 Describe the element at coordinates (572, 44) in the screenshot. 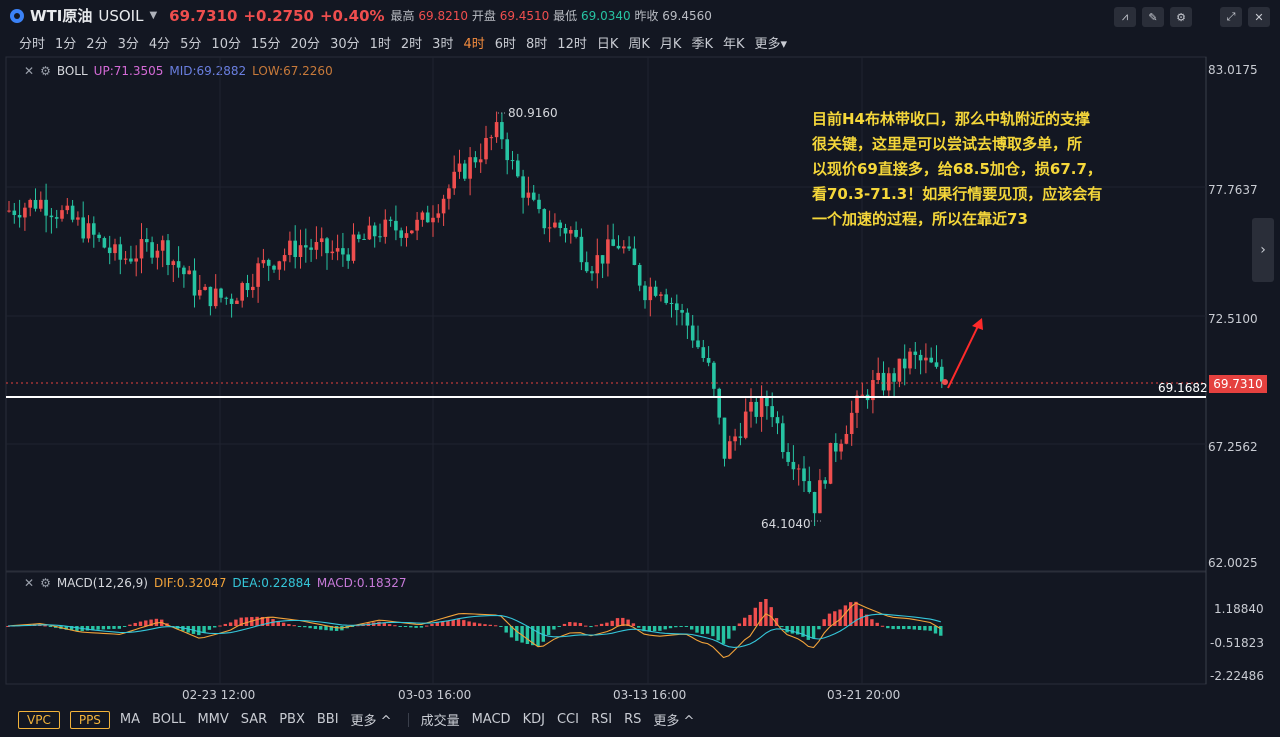

I see `period-tab: 12时` at that location.